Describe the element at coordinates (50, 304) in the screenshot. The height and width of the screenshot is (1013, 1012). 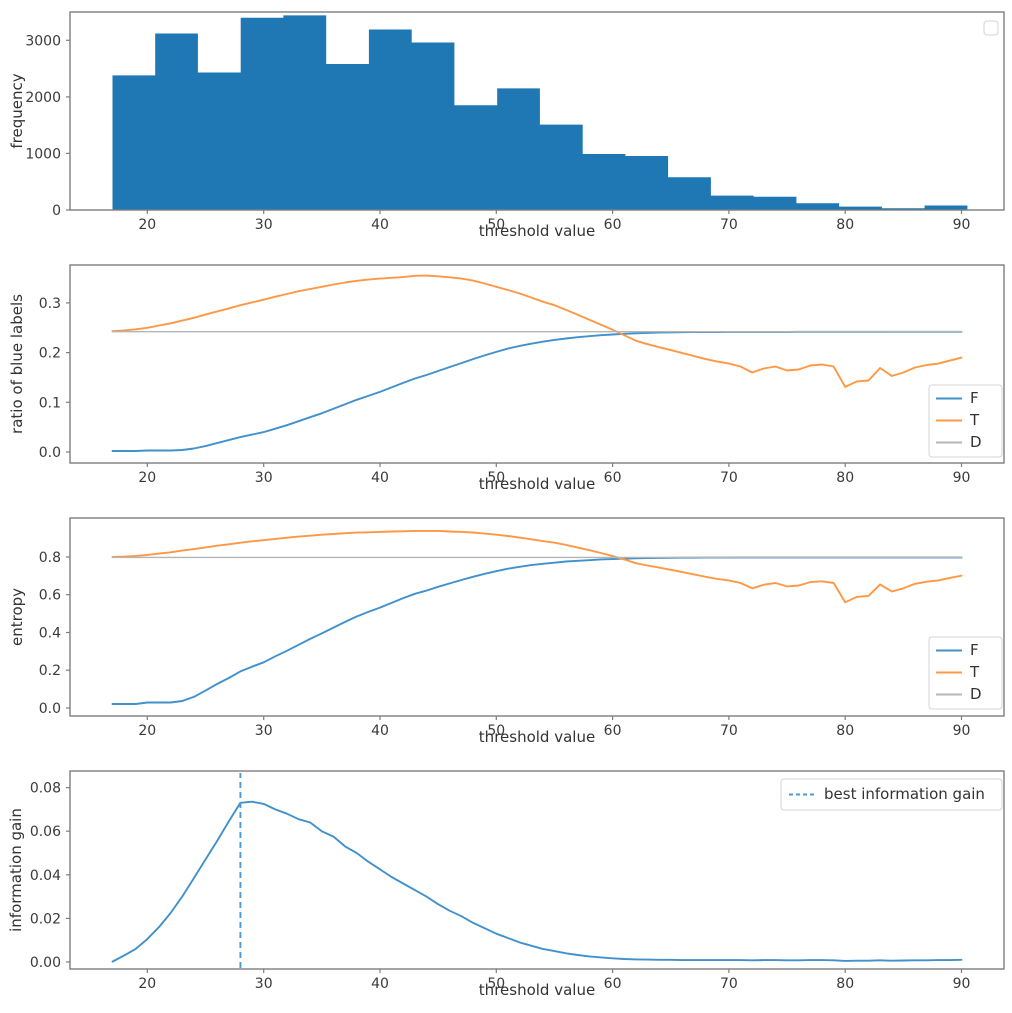
I see `y-tick-label: 0.3` at that location.